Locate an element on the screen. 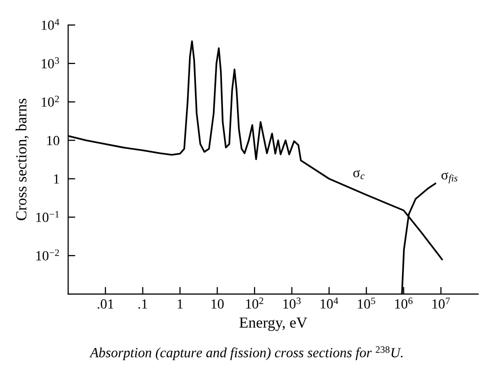 Image resolution: width=494 pixels, height=368 pixels. x-tick-label: 10$^{5}$ is located at coordinates (367, 303).